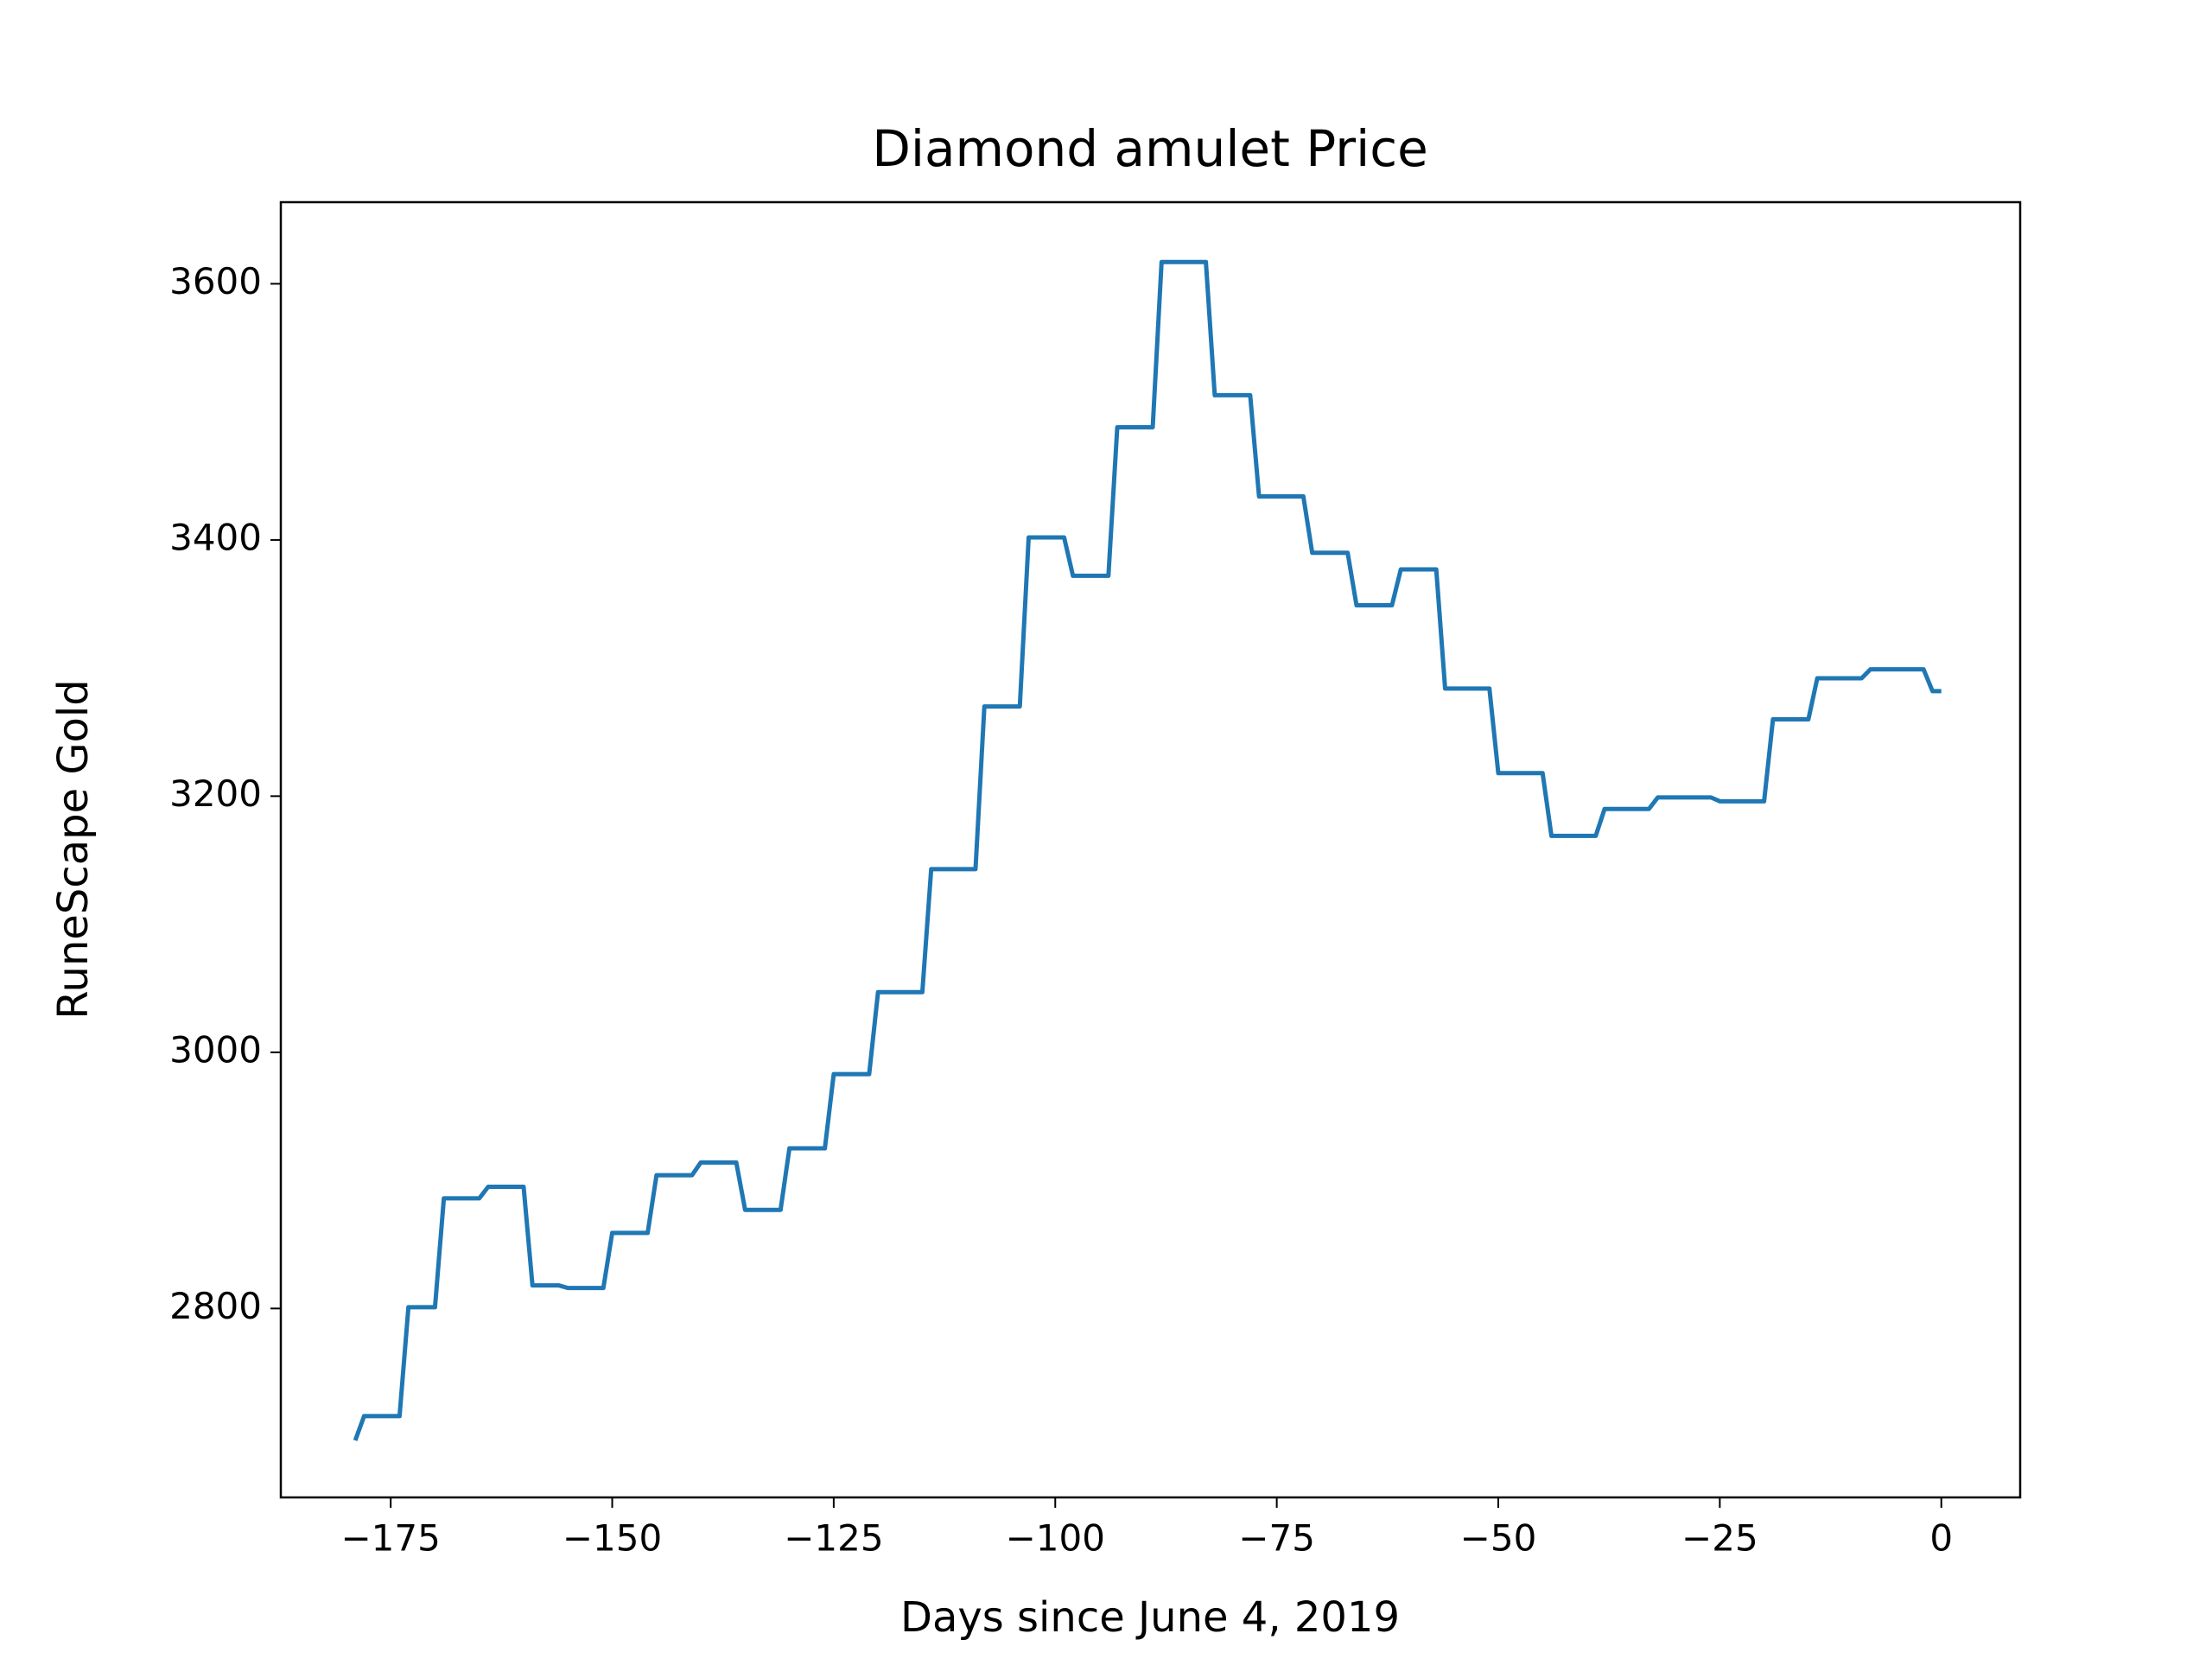 Image resolution: width=2212 pixels, height=1659 pixels. Describe the element at coordinates (215, 537) in the screenshot. I see `y-tick-label: 3400` at that location.